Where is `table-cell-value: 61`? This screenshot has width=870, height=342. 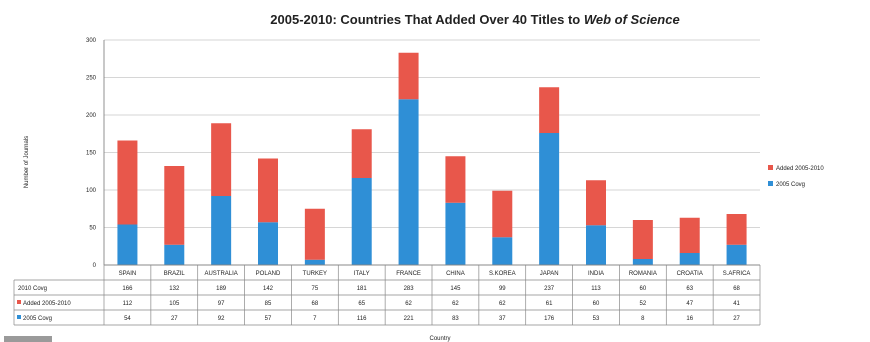 table-cell-value: 61 is located at coordinates (549, 304).